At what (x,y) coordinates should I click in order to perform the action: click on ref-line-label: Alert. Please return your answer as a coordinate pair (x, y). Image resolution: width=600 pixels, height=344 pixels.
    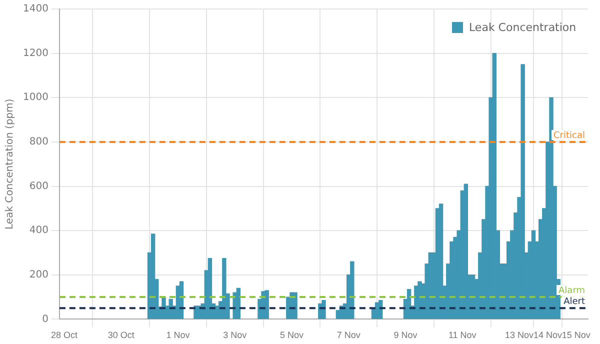
    Looking at the image, I should click on (575, 301).